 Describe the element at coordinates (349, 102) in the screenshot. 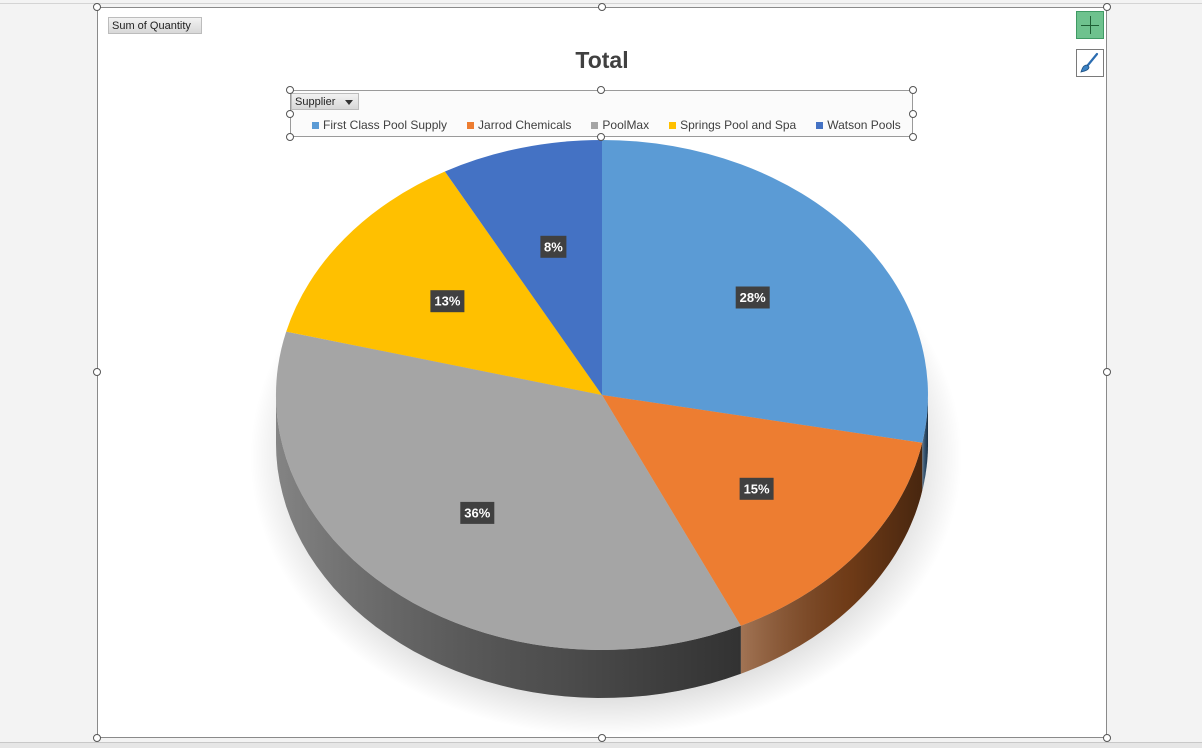

I see `dropdown-arrow-icon` at that location.